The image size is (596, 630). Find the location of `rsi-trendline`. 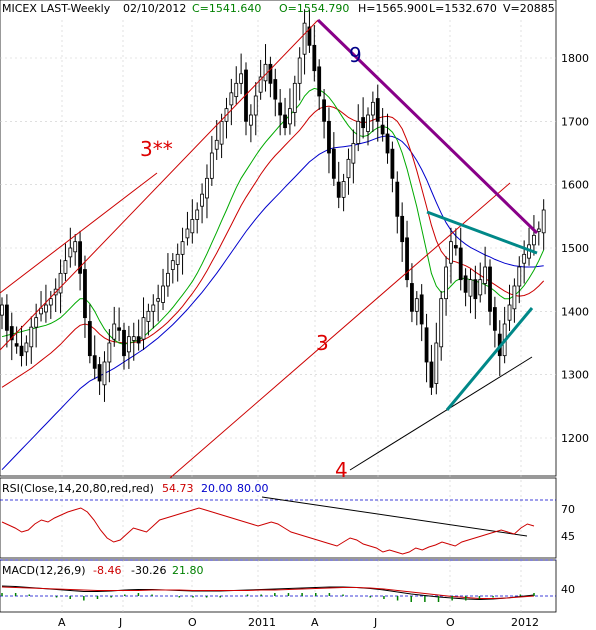

rsi-trendline is located at coordinates (394, 516).